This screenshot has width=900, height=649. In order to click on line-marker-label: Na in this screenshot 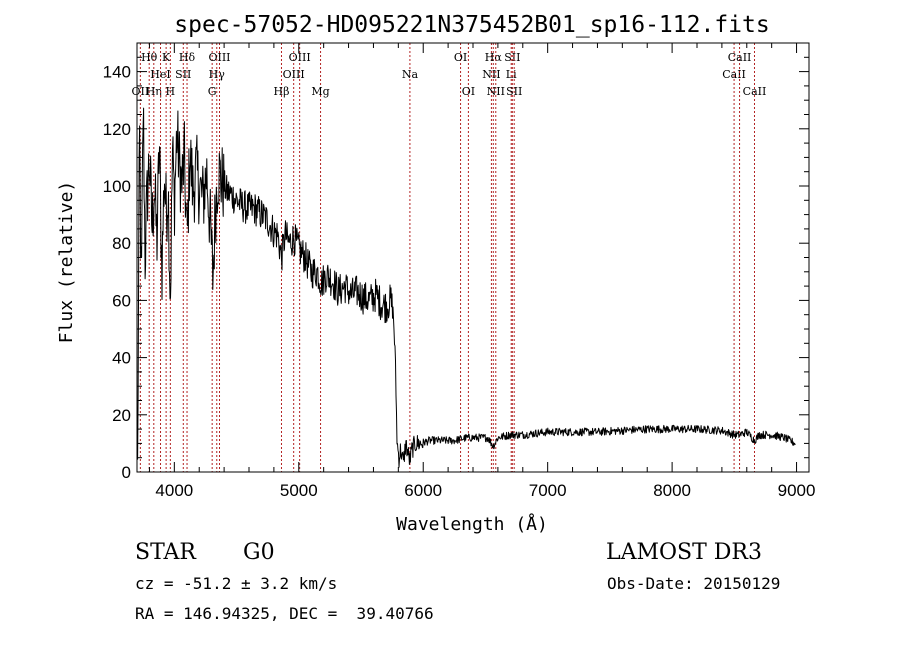, I will do `click(410, 74)`.